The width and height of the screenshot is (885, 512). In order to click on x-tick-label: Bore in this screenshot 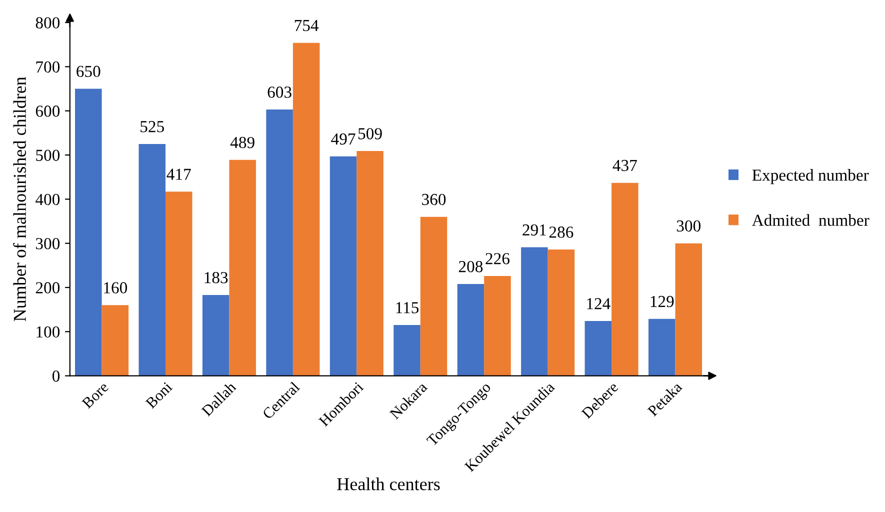, I will do `click(96, 395)`.